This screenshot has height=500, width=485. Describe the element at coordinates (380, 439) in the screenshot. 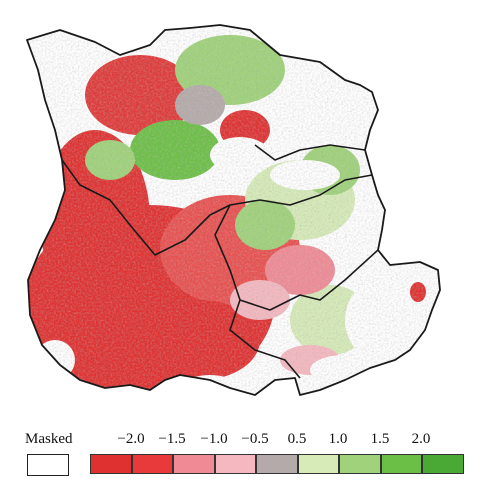

I see `tick-label: 1.5` at that location.